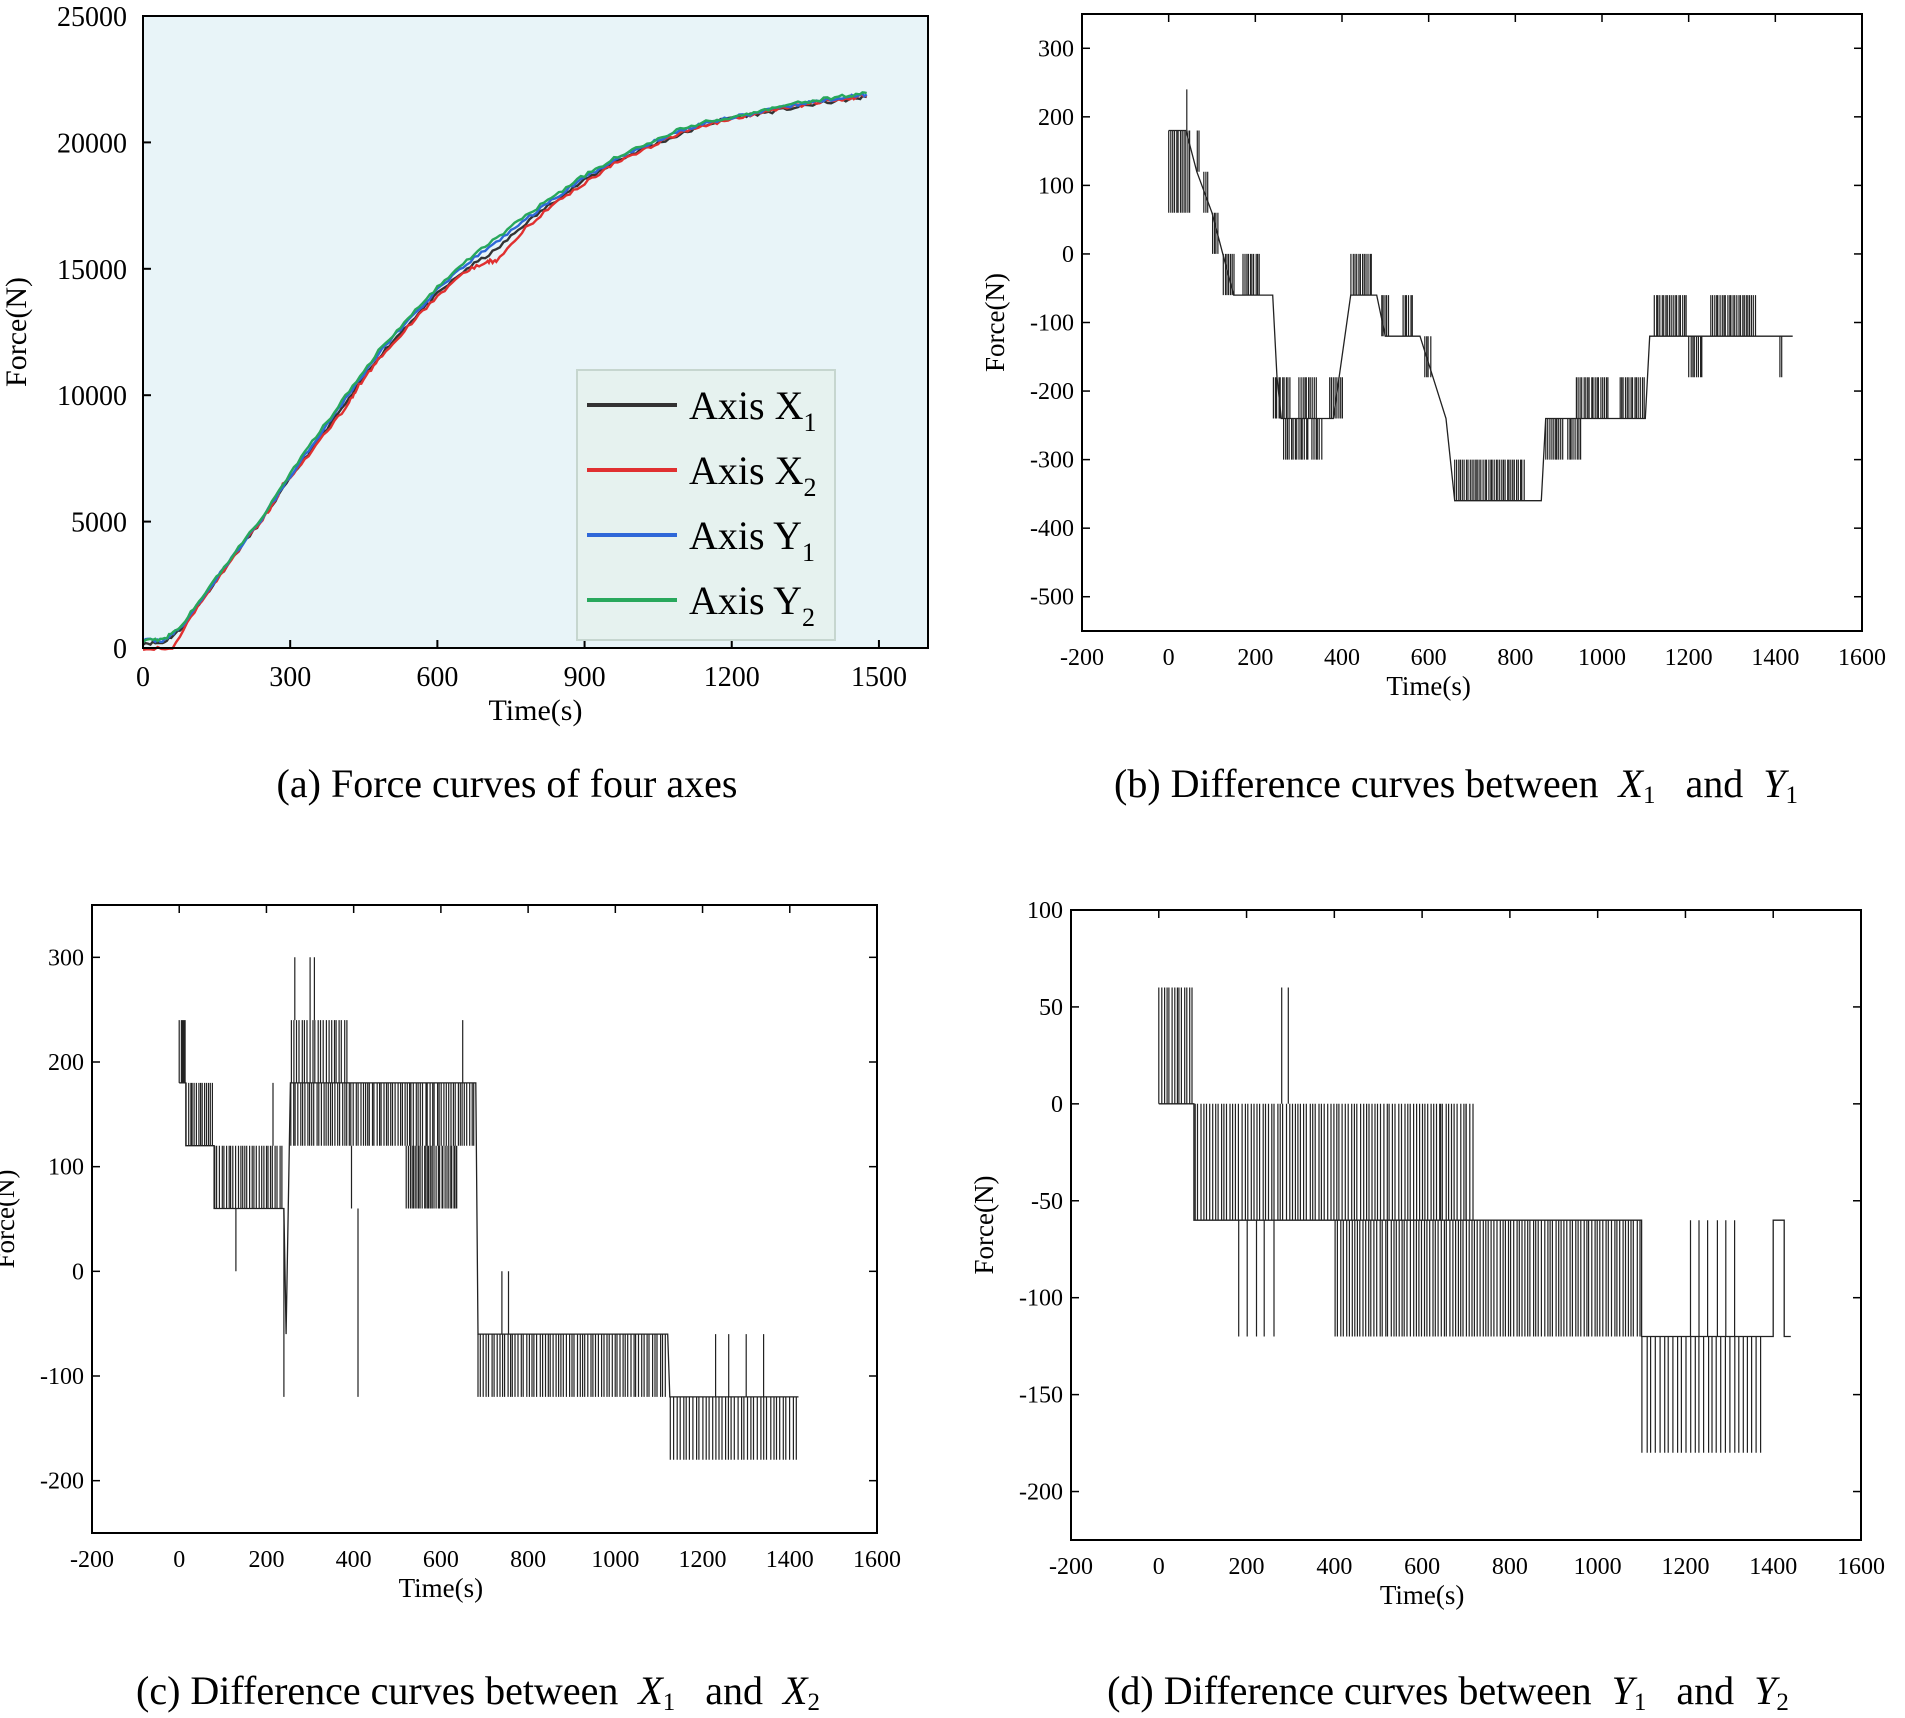 The image size is (1905, 1718). I want to click on x-axis: 0 300 600 900 1200 1500, so click(521, 666).